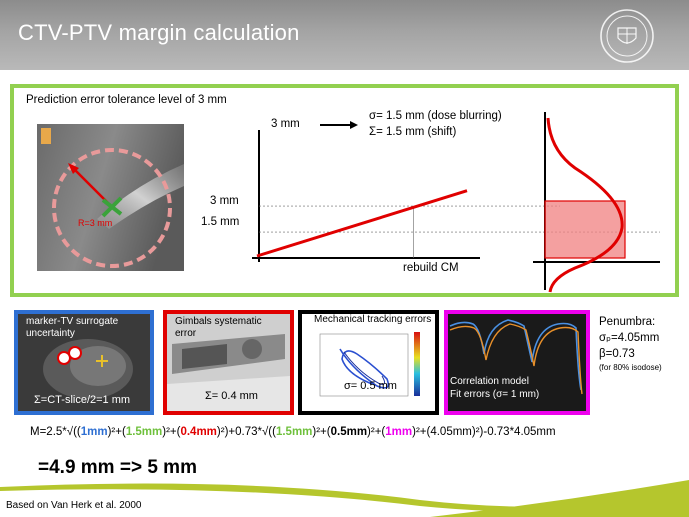 This screenshot has height=517, width=689. What do you see at coordinates (231, 396) in the screenshot?
I see `gimbals-value: Σ= 0.4 mm` at bounding box center [231, 396].